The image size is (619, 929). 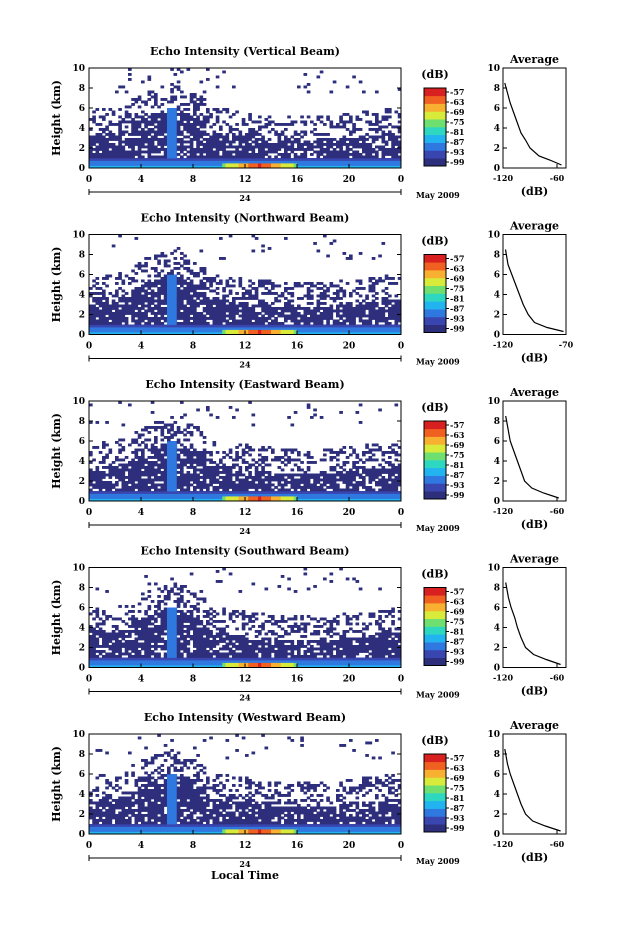 I want to click on colorbar-frame, so click(x=435, y=293).